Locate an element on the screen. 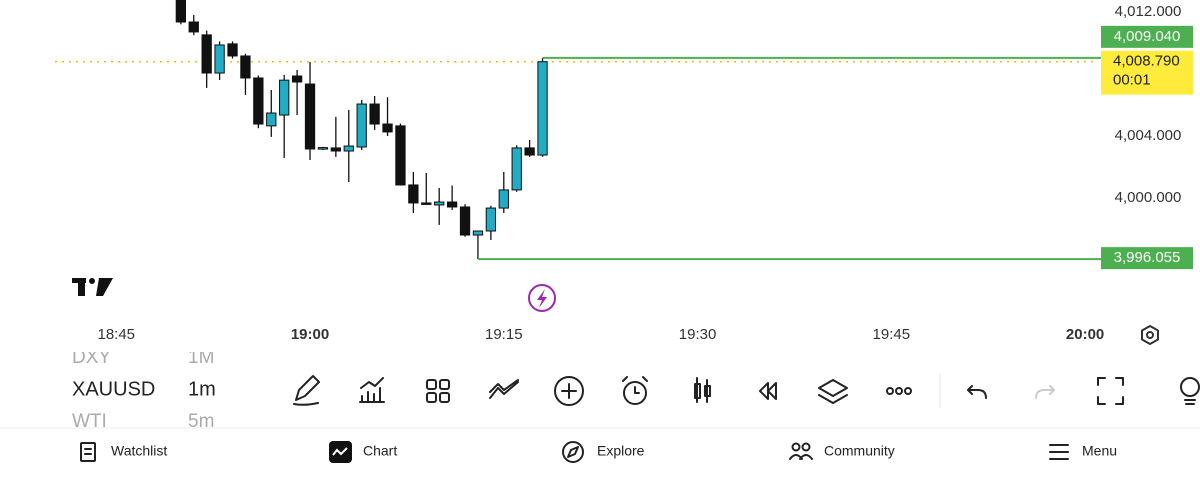  symbol: WTI is located at coordinates (89, 421).